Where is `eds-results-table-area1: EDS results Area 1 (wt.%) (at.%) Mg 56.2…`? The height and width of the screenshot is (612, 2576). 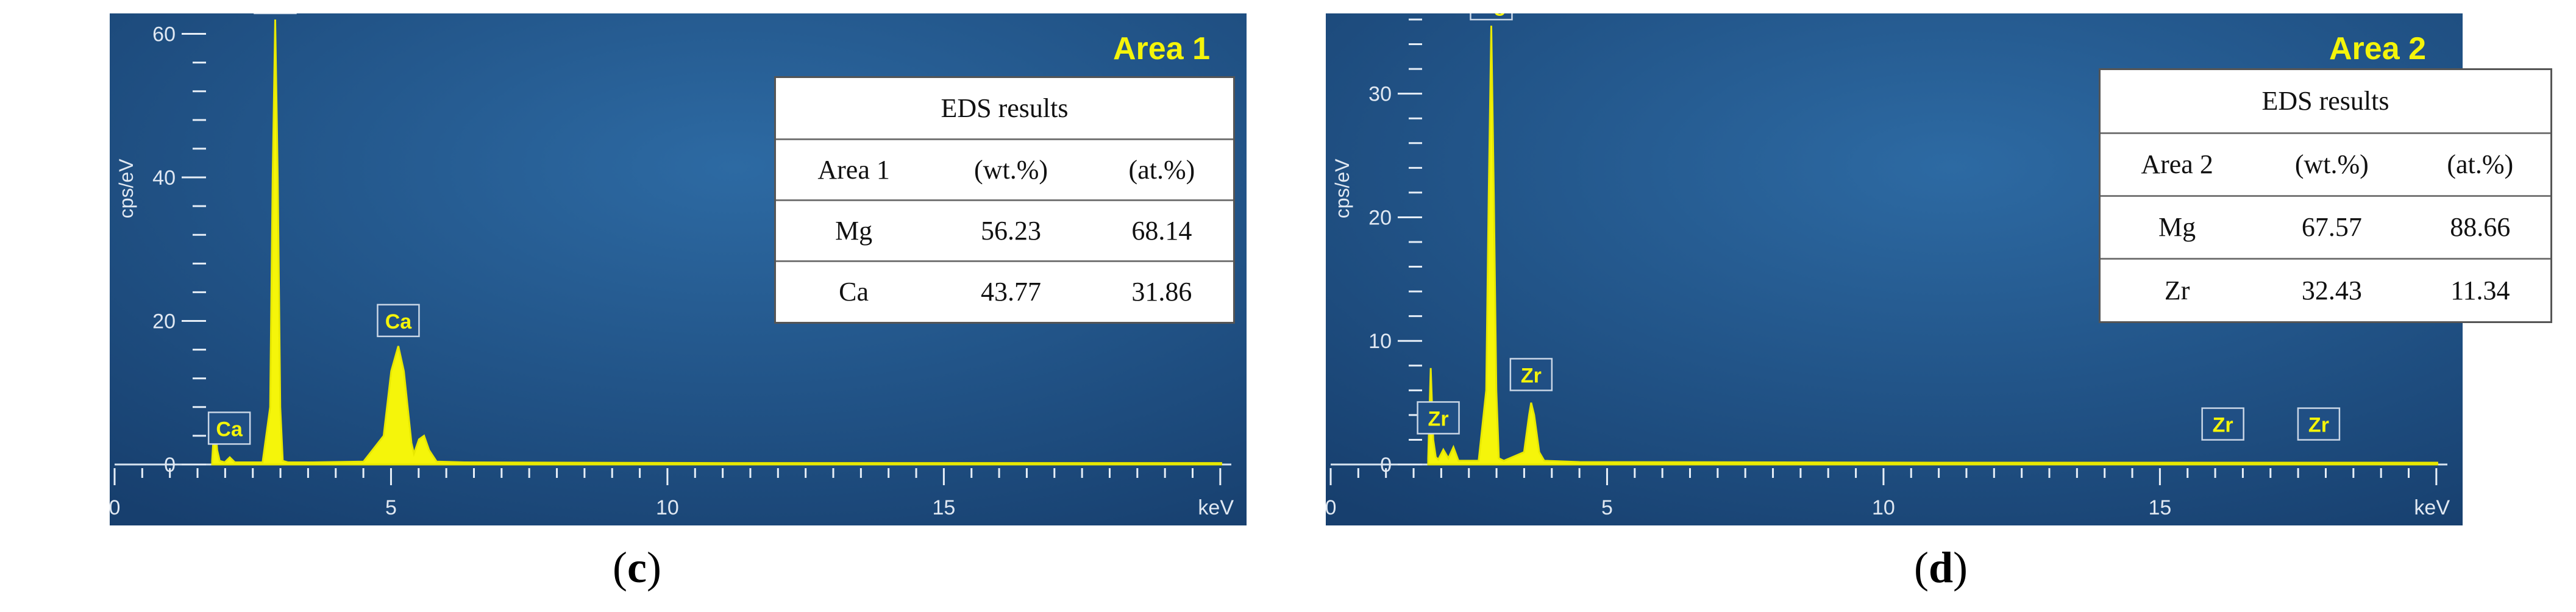 eds-results-table-area1: EDS results Area 1 (wt.%) (at.%) Mg 56.2… is located at coordinates (1004, 200).